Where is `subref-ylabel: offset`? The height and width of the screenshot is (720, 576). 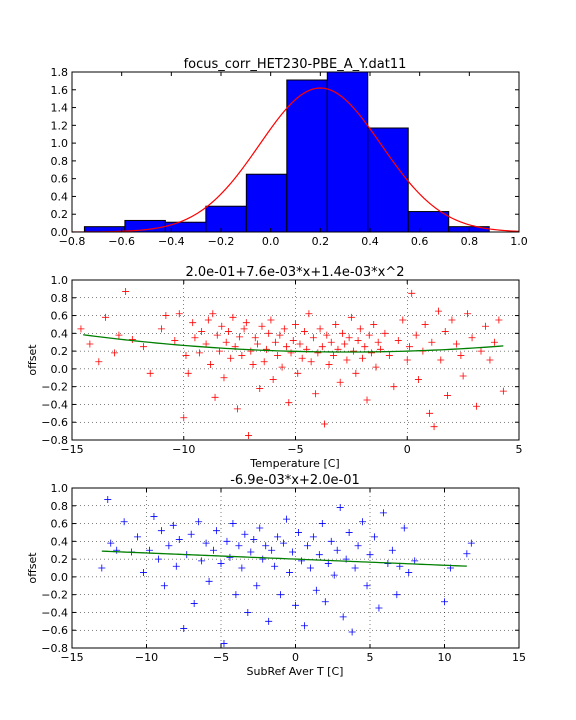 subref-ylabel: offset is located at coordinates (32, 568).